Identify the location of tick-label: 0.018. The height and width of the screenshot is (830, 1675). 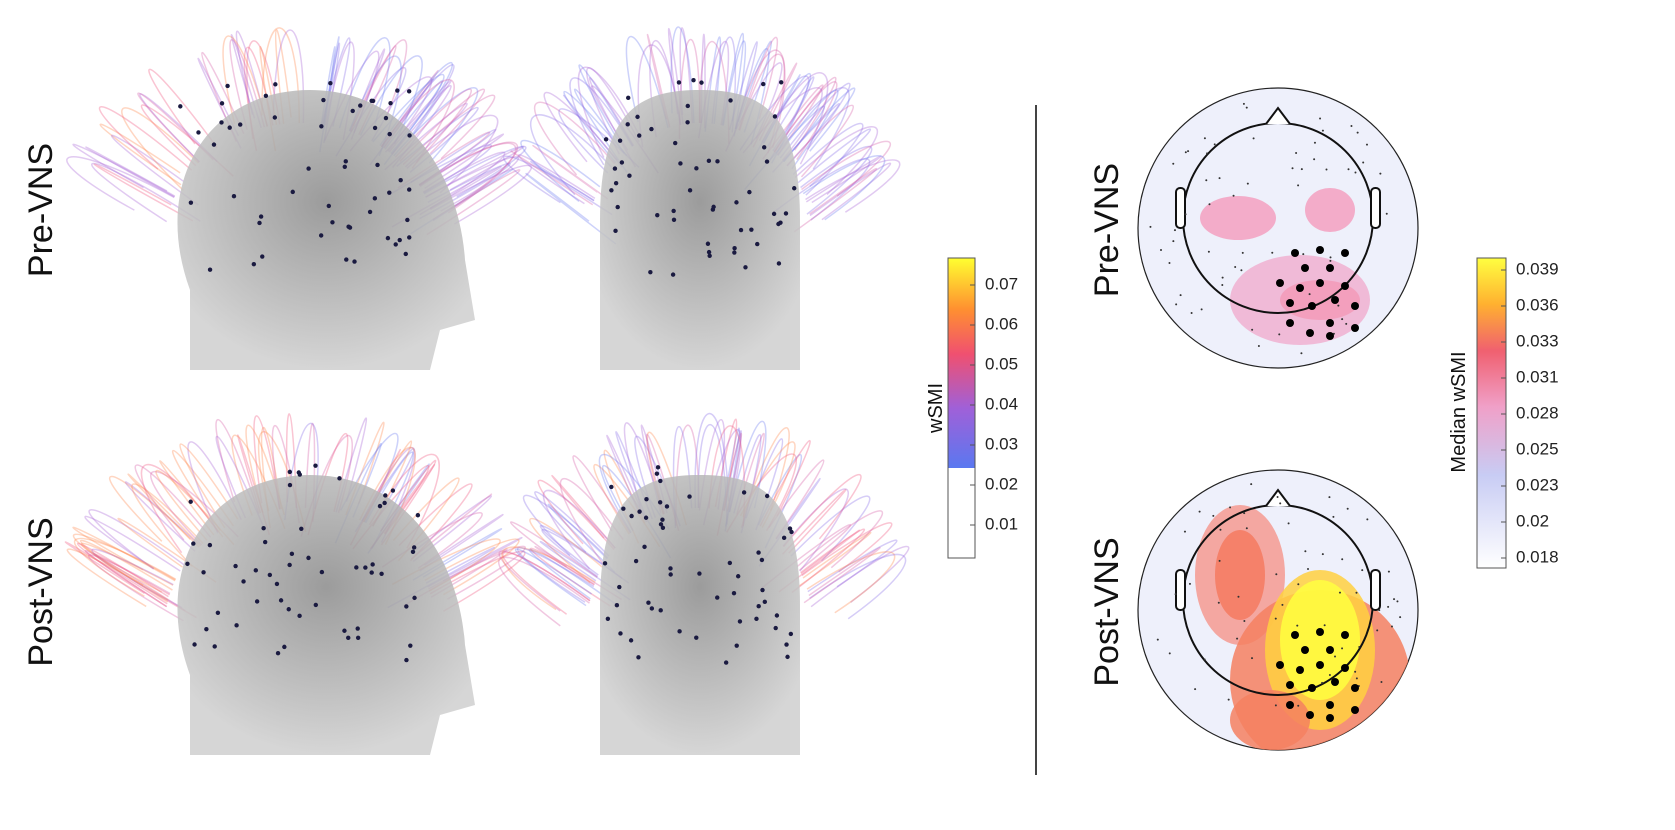
(1537, 556).